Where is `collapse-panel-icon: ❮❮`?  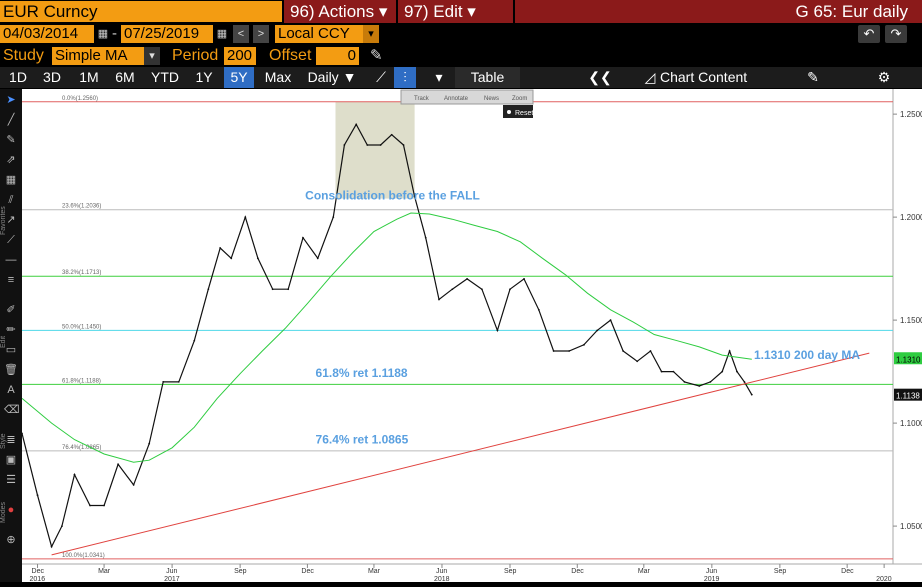 collapse-panel-icon: ❮❮ is located at coordinates (600, 77).